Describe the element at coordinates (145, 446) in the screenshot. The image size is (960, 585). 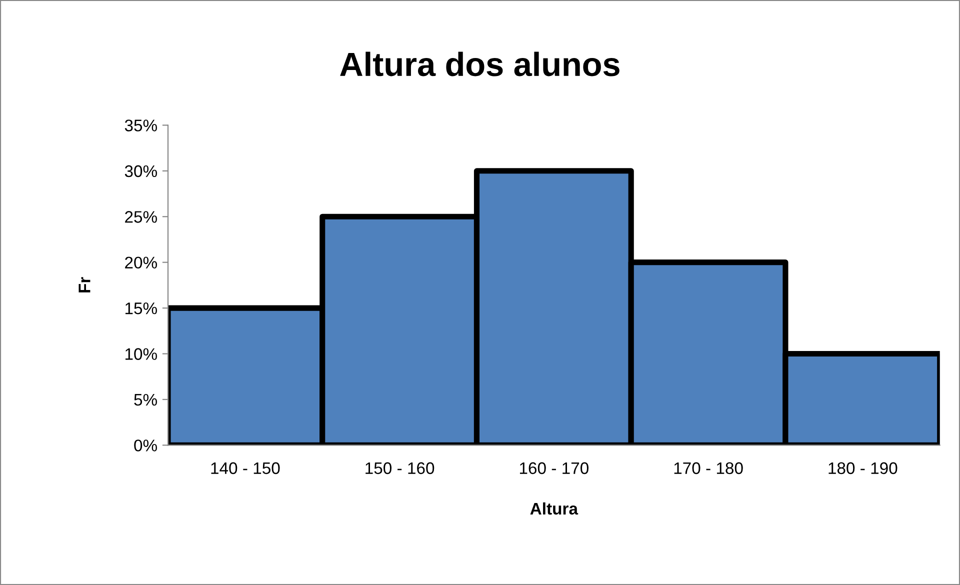
I see `y-tick-label: 0%` at that location.